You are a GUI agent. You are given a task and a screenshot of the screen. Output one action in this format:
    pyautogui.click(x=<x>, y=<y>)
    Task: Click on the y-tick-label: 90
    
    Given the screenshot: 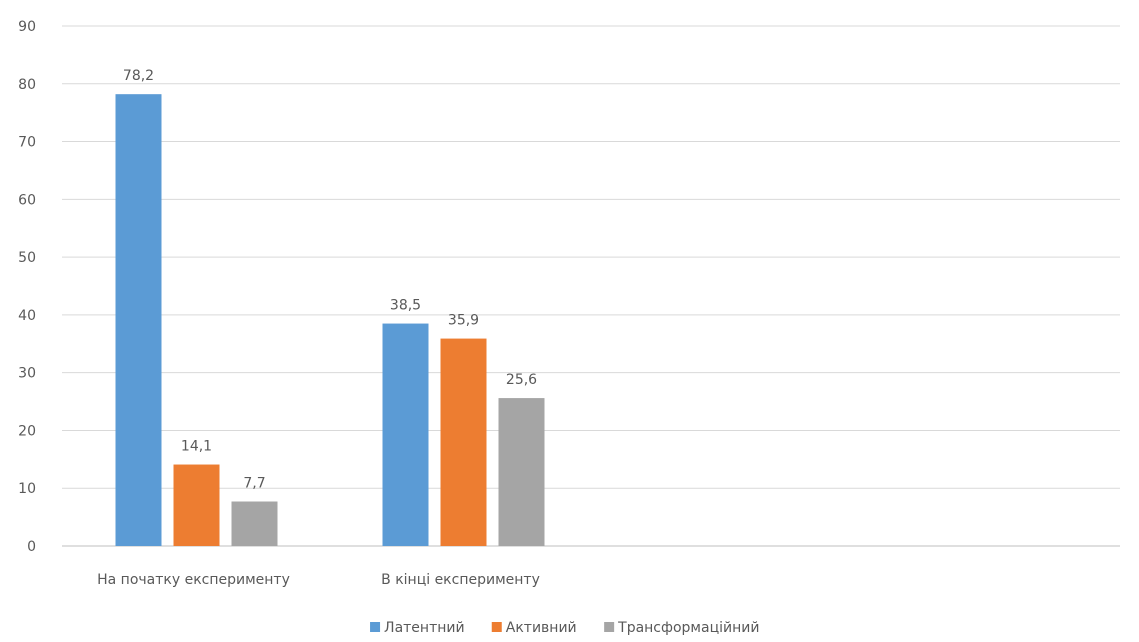 What is the action you would take?
    pyautogui.click(x=27, y=27)
    